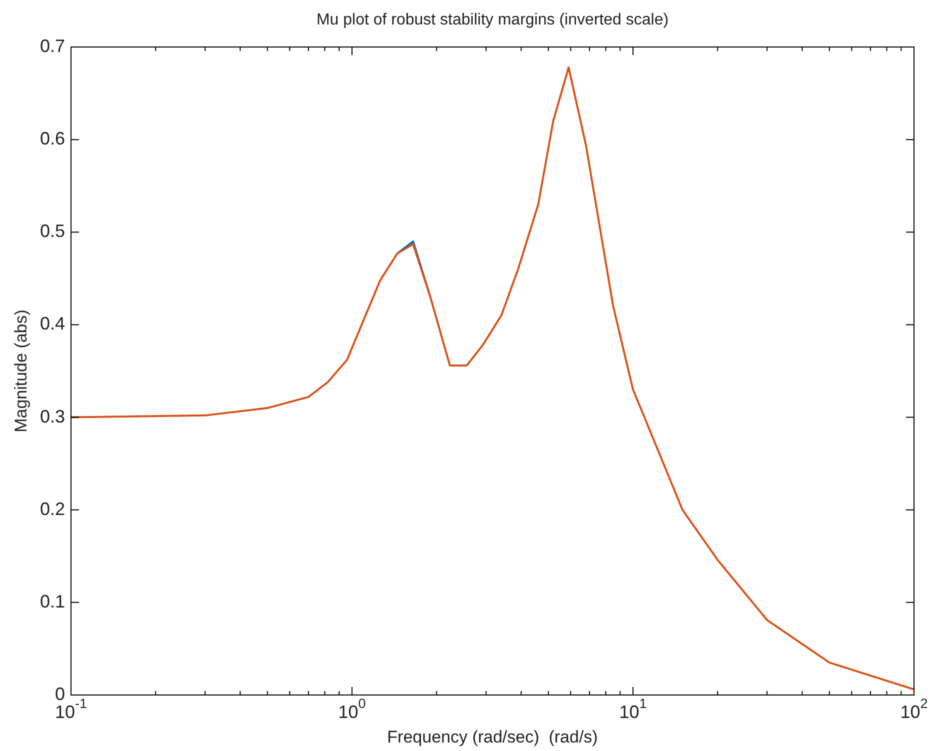  Describe the element at coordinates (52, 231) in the screenshot. I see `y-tick-label: 0.5` at that location.